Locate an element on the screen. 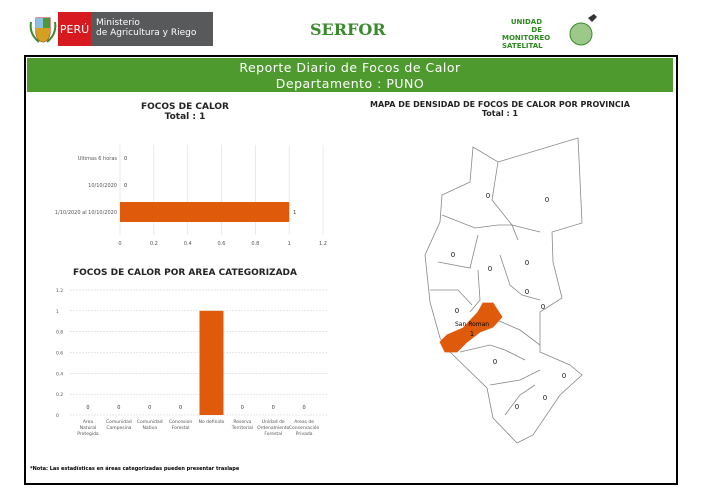 This screenshot has width=702, height=496. map-total: Total : 1 is located at coordinates (500, 113).